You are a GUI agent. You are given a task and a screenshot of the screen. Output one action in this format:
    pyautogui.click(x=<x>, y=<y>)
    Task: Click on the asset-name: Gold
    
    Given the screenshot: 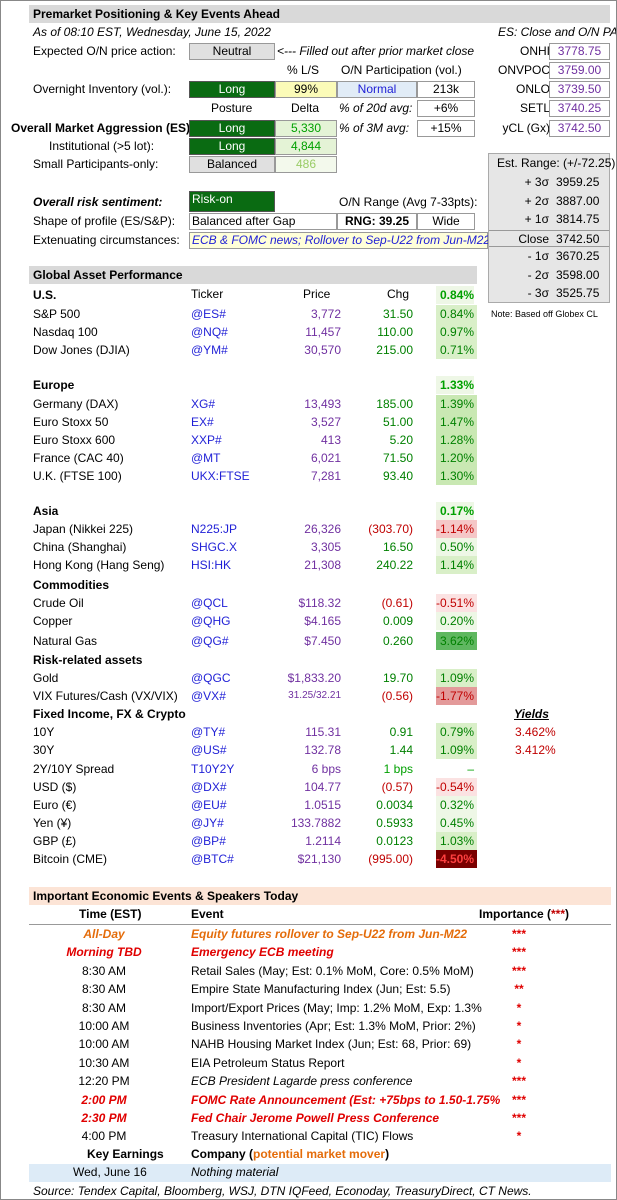 What is the action you would take?
    pyautogui.click(x=46, y=678)
    